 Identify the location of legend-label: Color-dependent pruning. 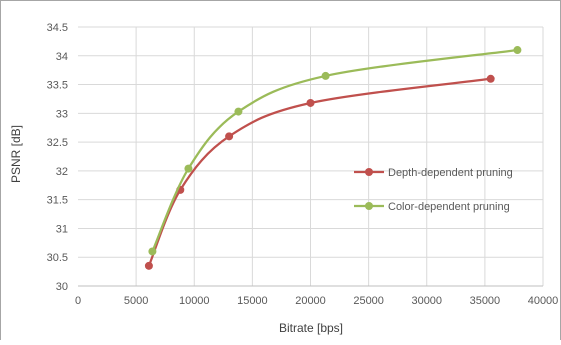
(449, 207).